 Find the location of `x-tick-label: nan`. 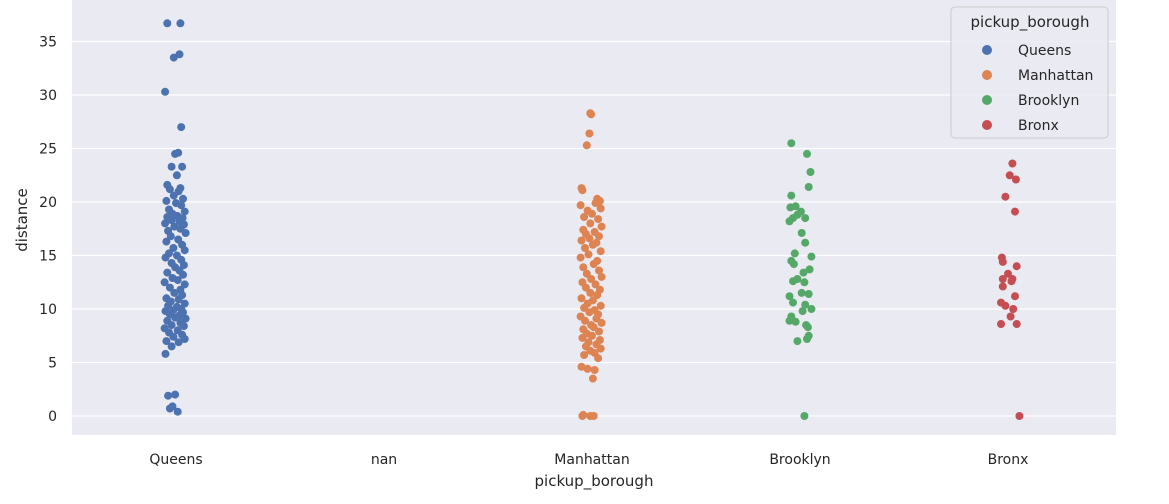

x-tick-label: nan is located at coordinates (384, 460).